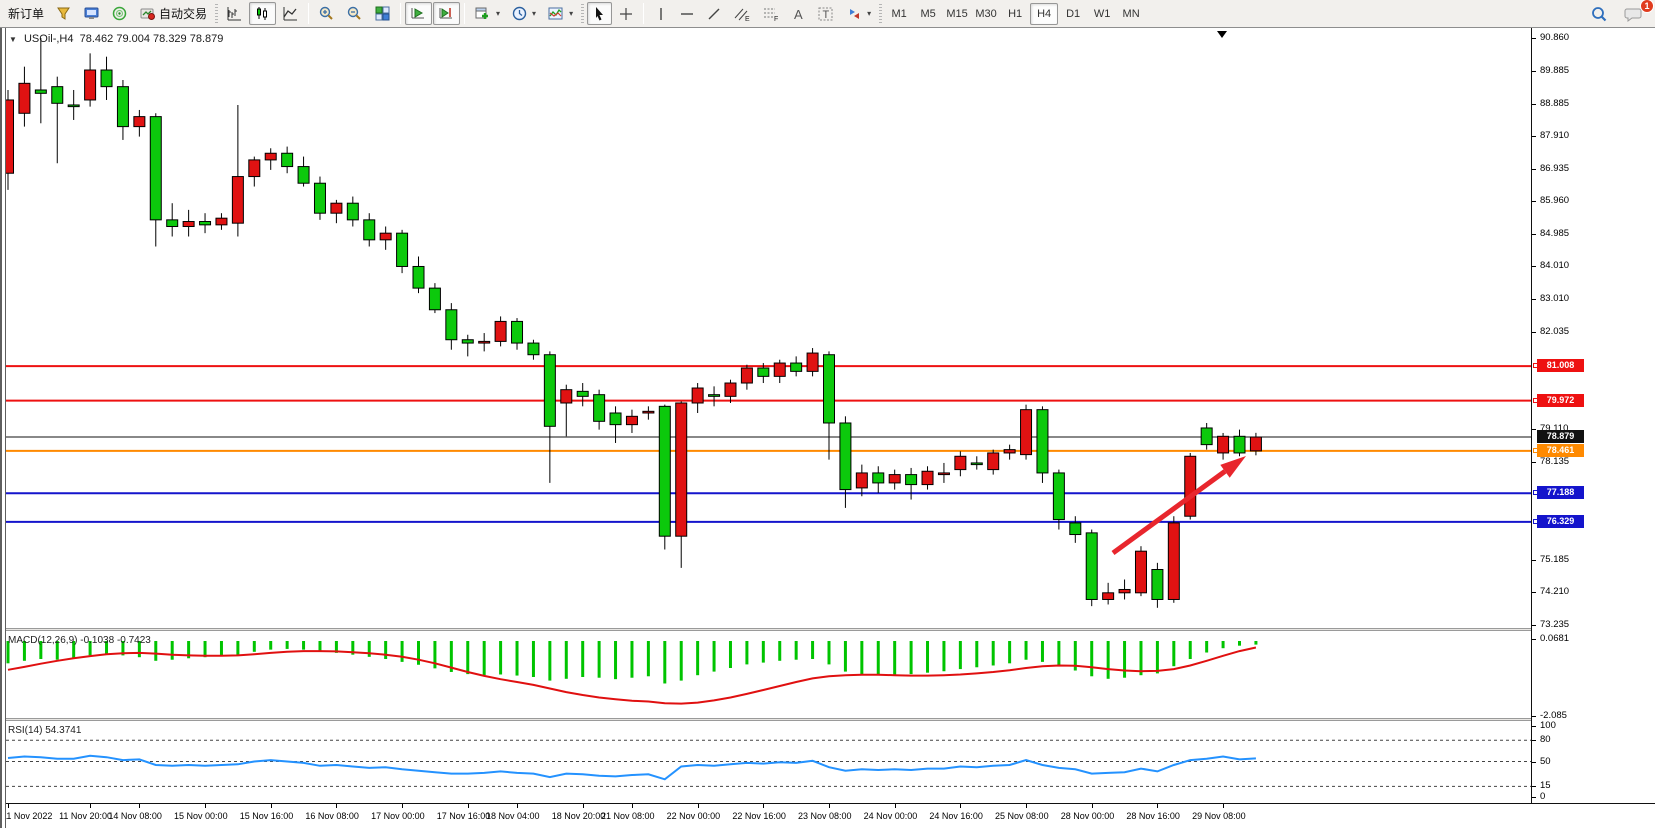 This screenshot has height=828, width=1655. Describe the element at coordinates (644, 13) in the screenshot. I see `toolbar-separator` at that location.